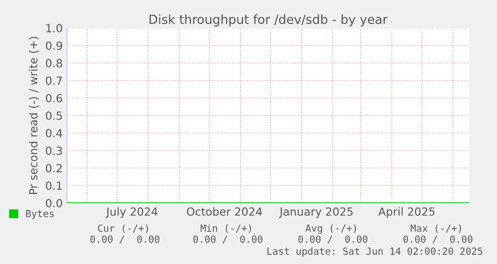 The width and height of the screenshot is (497, 264). What do you see at coordinates (40, 215) in the screenshot?
I see `legend-label: Bytes` at bounding box center [40, 215].